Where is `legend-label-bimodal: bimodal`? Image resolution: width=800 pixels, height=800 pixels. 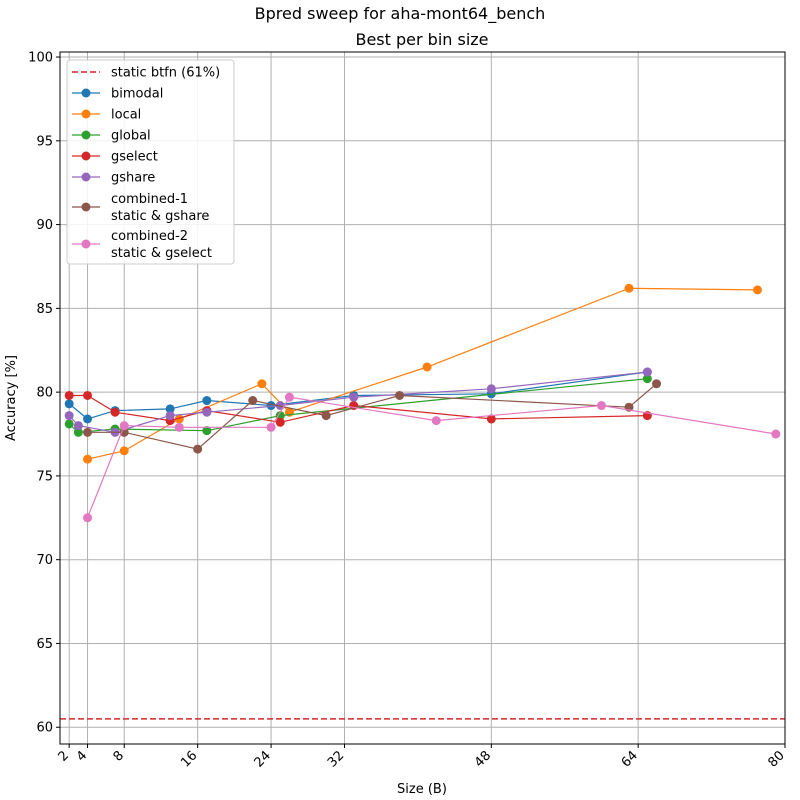 legend-label-bimodal: bimodal is located at coordinates (137, 94).